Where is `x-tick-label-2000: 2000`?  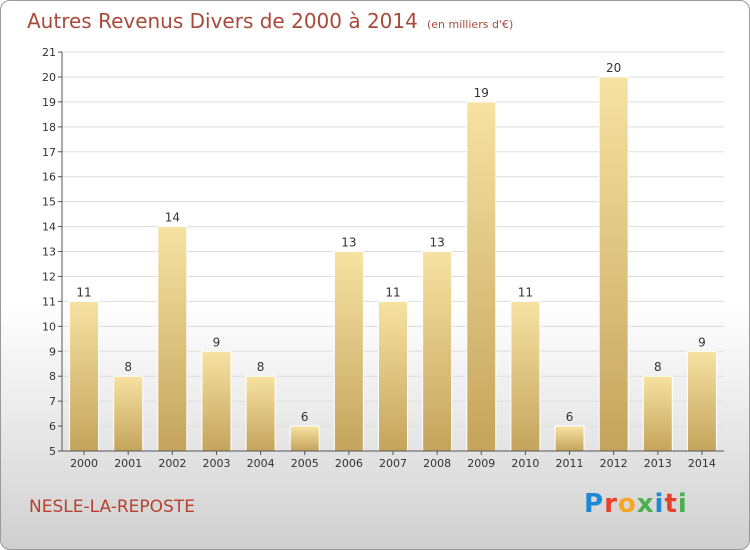
x-tick-label-2000: 2000 is located at coordinates (84, 463).